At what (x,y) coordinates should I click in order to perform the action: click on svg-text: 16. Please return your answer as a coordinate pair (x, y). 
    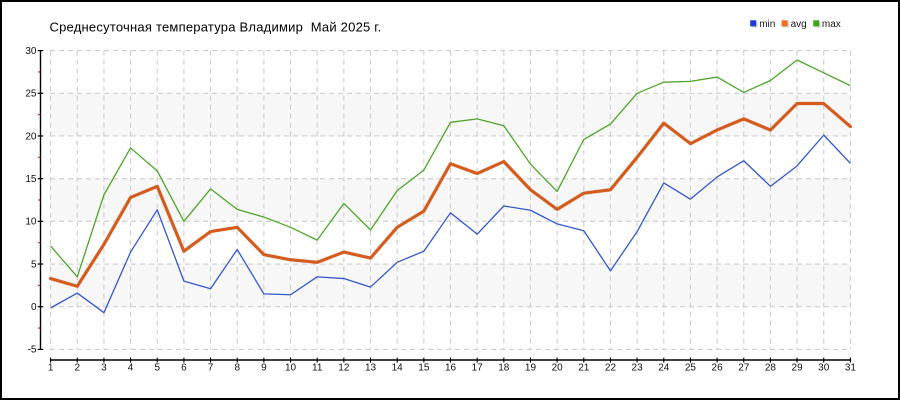
    Looking at the image, I should click on (451, 367).